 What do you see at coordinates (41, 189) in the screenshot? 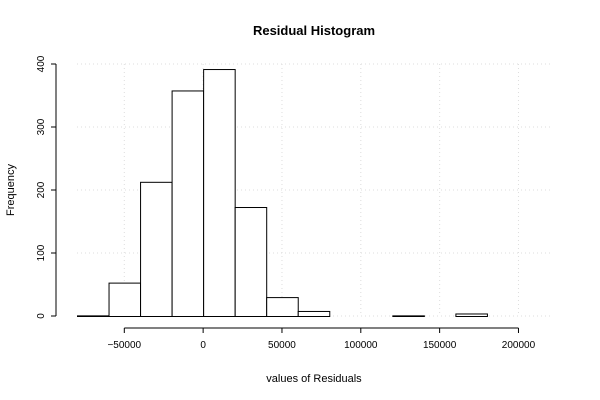
I see `y-tick-label-2: 200` at bounding box center [41, 189].